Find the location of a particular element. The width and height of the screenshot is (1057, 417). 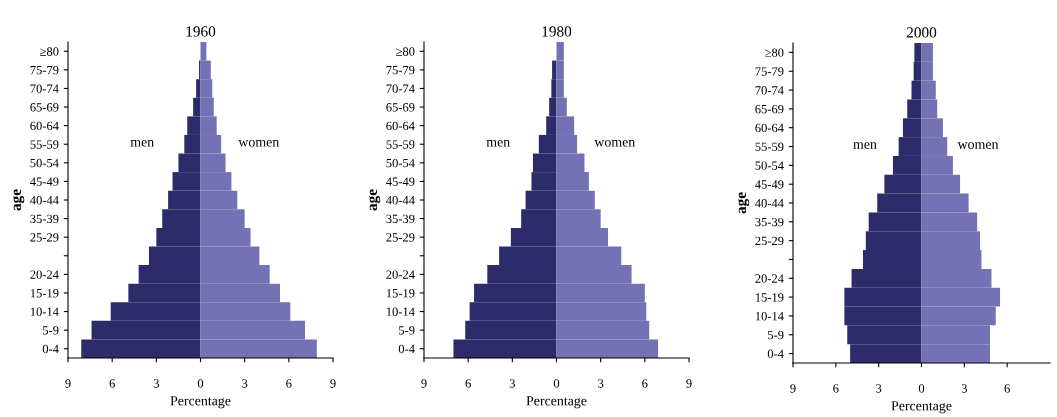

chart-title: 1960 is located at coordinates (201, 31).